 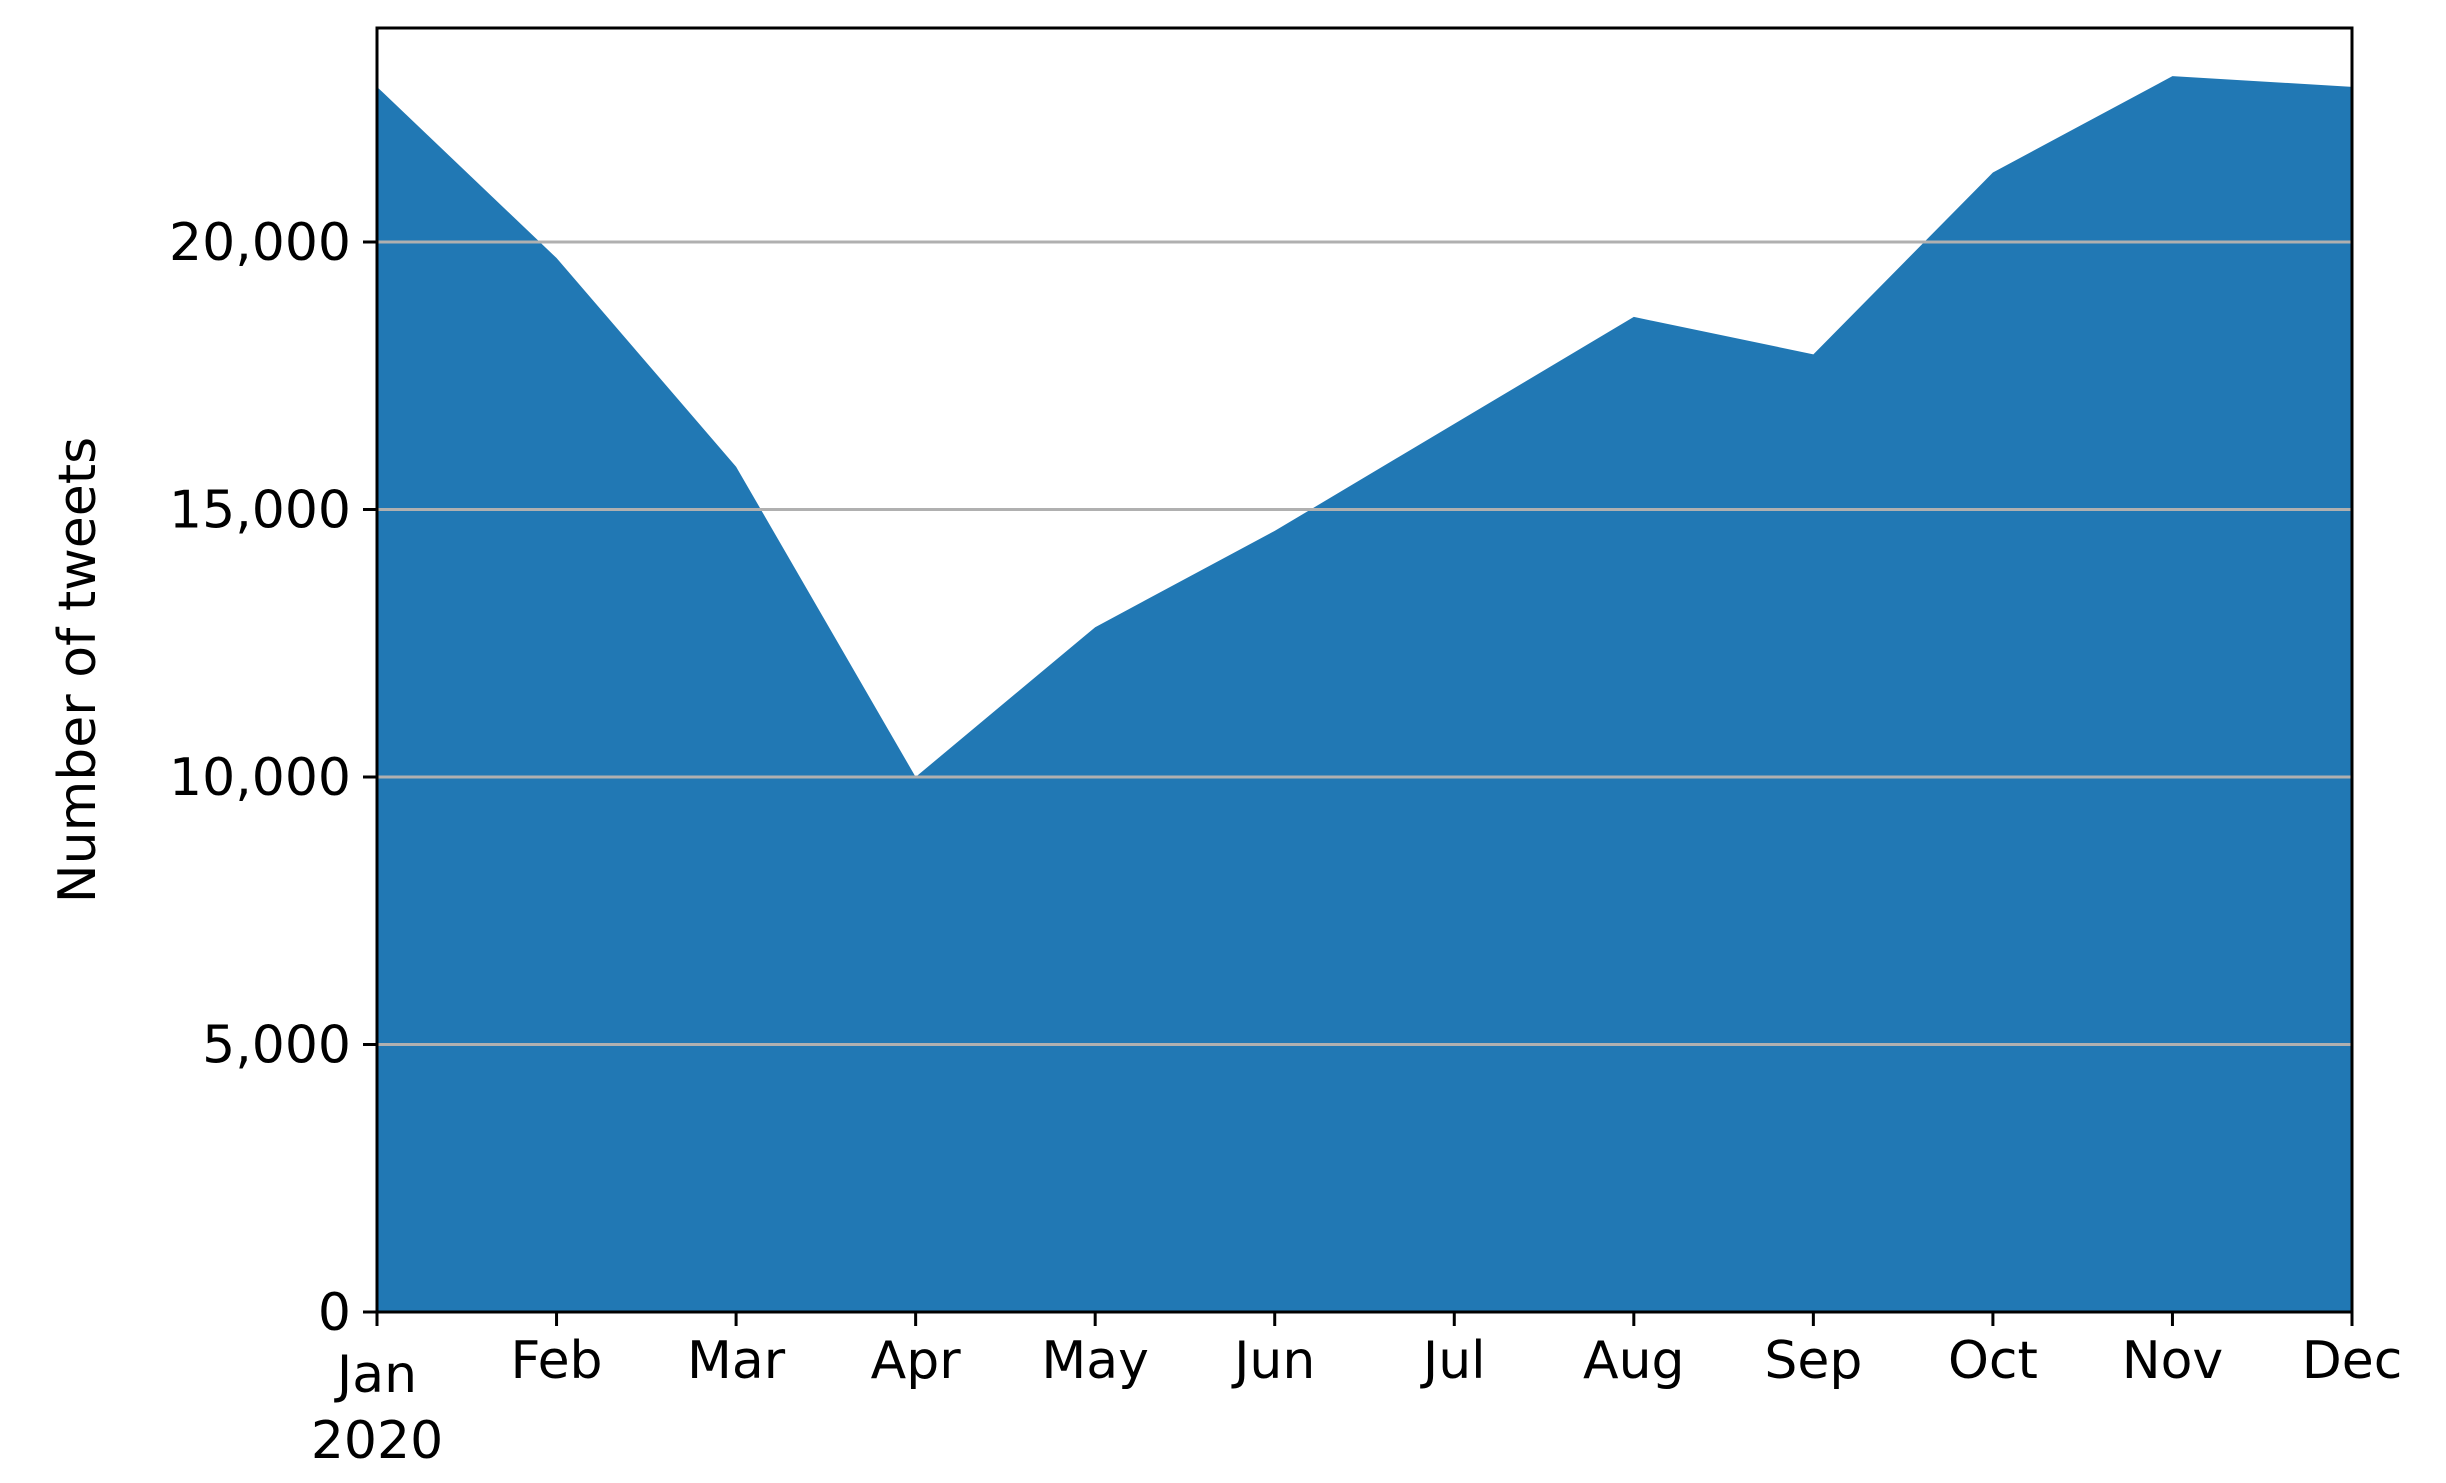 I want to click on x-tick-label: Jul, so click(x=1453, y=1361).